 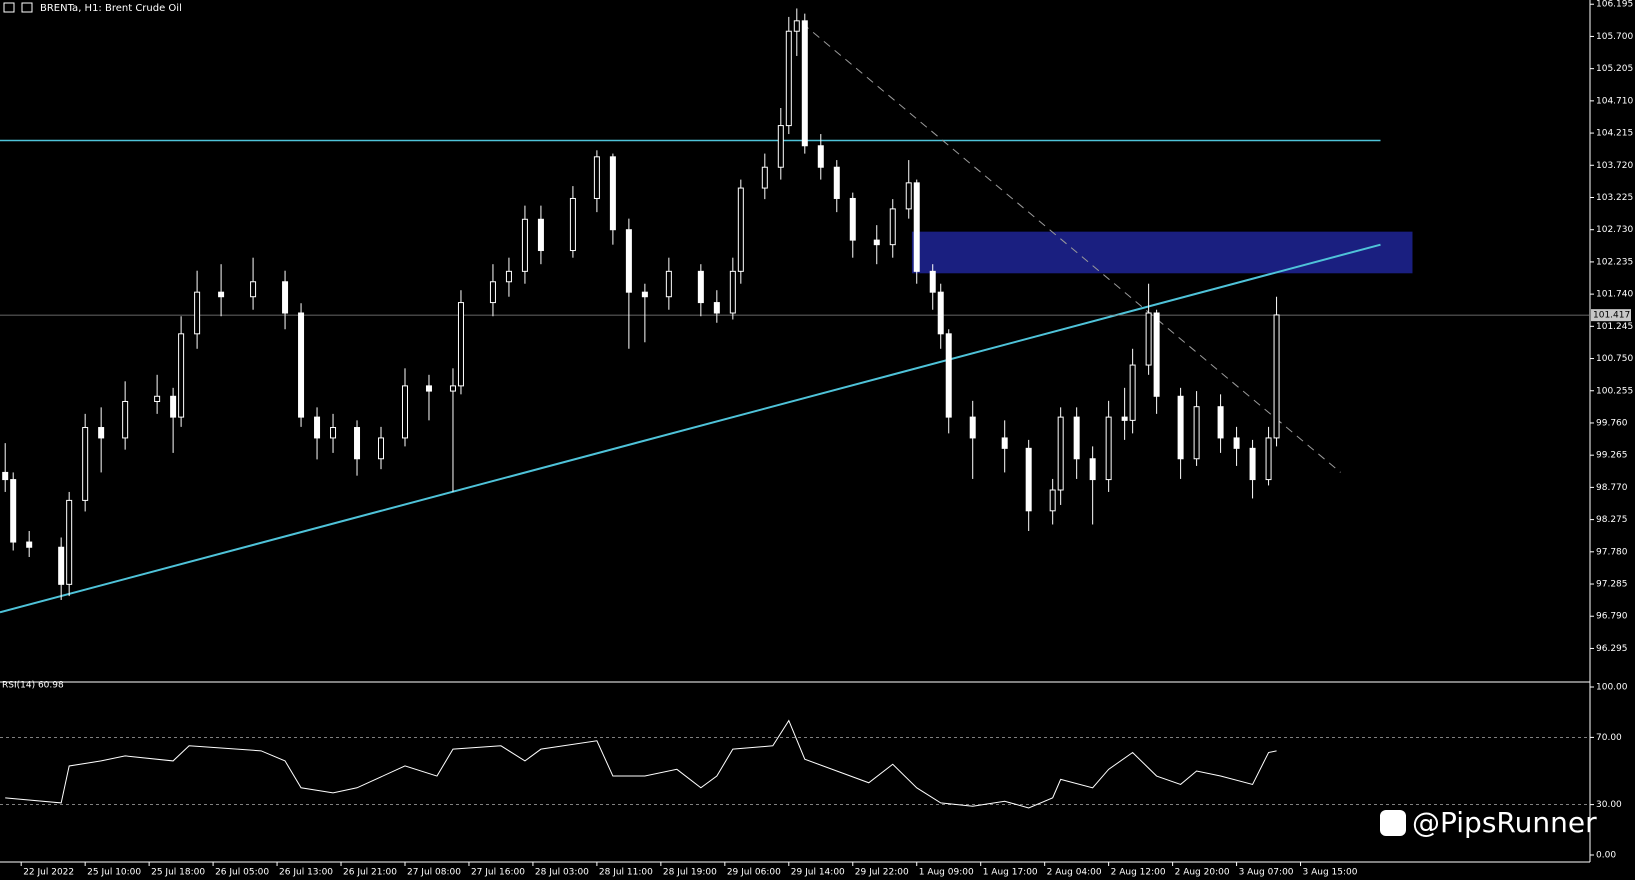 I want to click on panel-title: RSI(14) 60.98, so click(x=33, y=686).